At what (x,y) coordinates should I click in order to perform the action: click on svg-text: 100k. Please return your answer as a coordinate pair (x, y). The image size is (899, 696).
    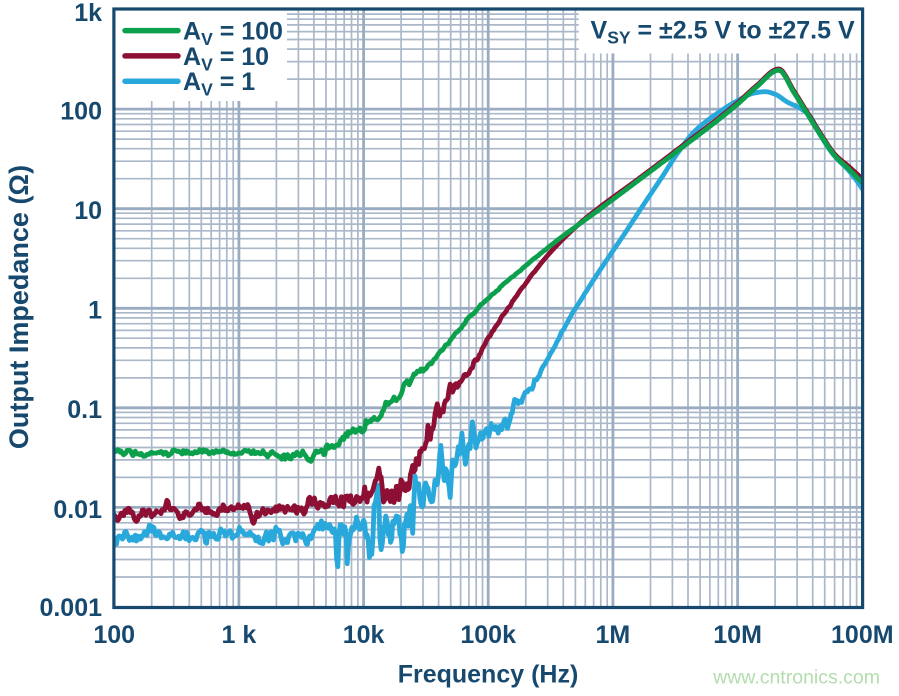
    Looking at the image, I should click on (488, 635).